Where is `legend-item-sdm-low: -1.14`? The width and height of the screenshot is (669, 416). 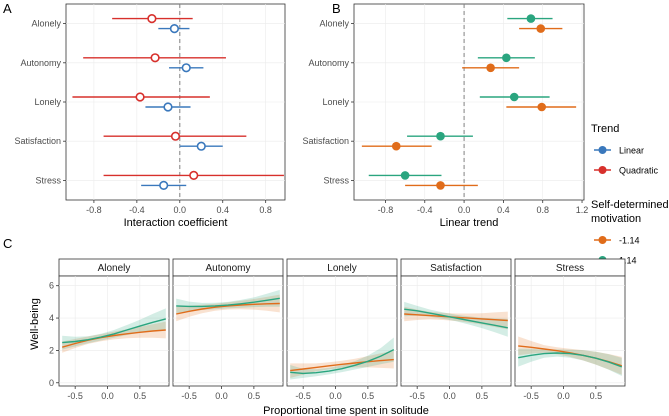
legend-item-sdm-low: -1.14 is located at coordinates (617, 241).